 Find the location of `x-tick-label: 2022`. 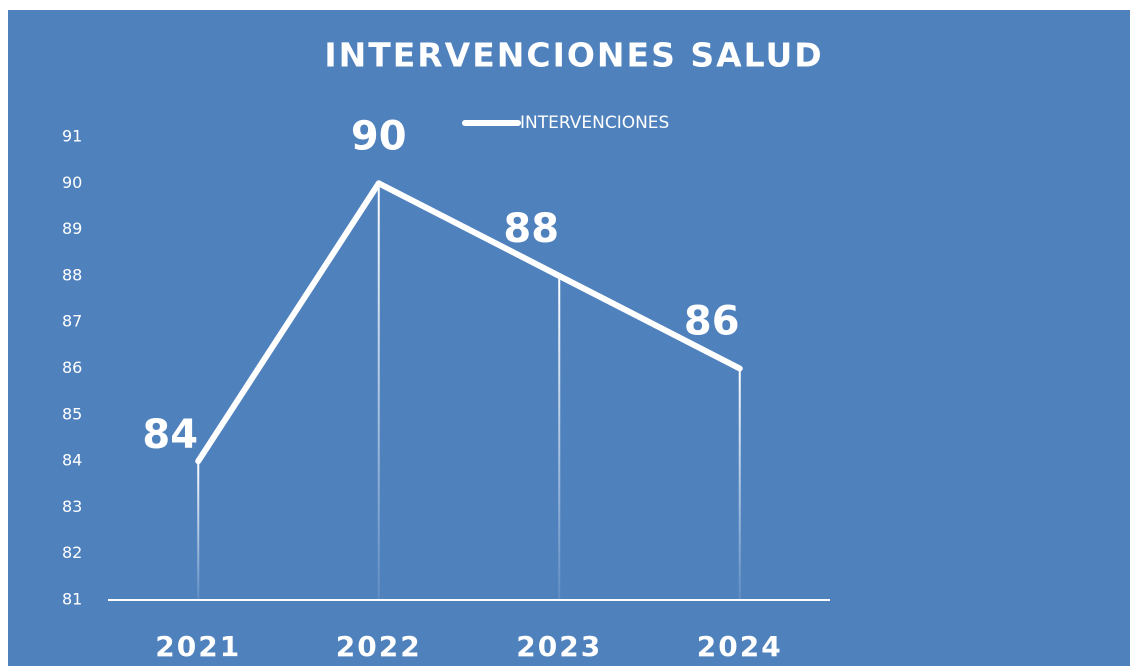

x-tick-label: 2022 is located at coordinates (379, 646).